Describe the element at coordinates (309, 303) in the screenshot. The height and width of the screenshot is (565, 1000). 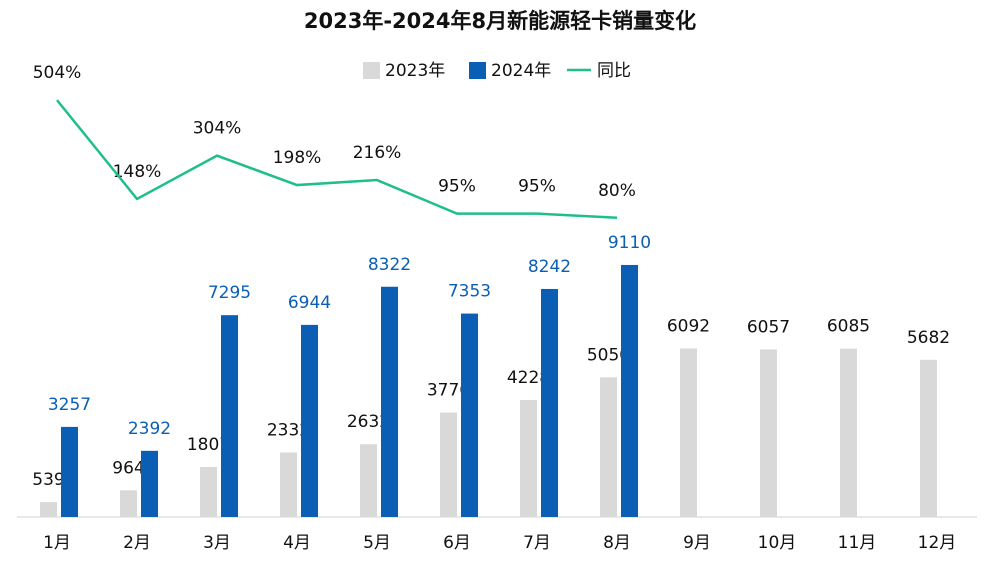
I see `data-label: 6944` at that location.